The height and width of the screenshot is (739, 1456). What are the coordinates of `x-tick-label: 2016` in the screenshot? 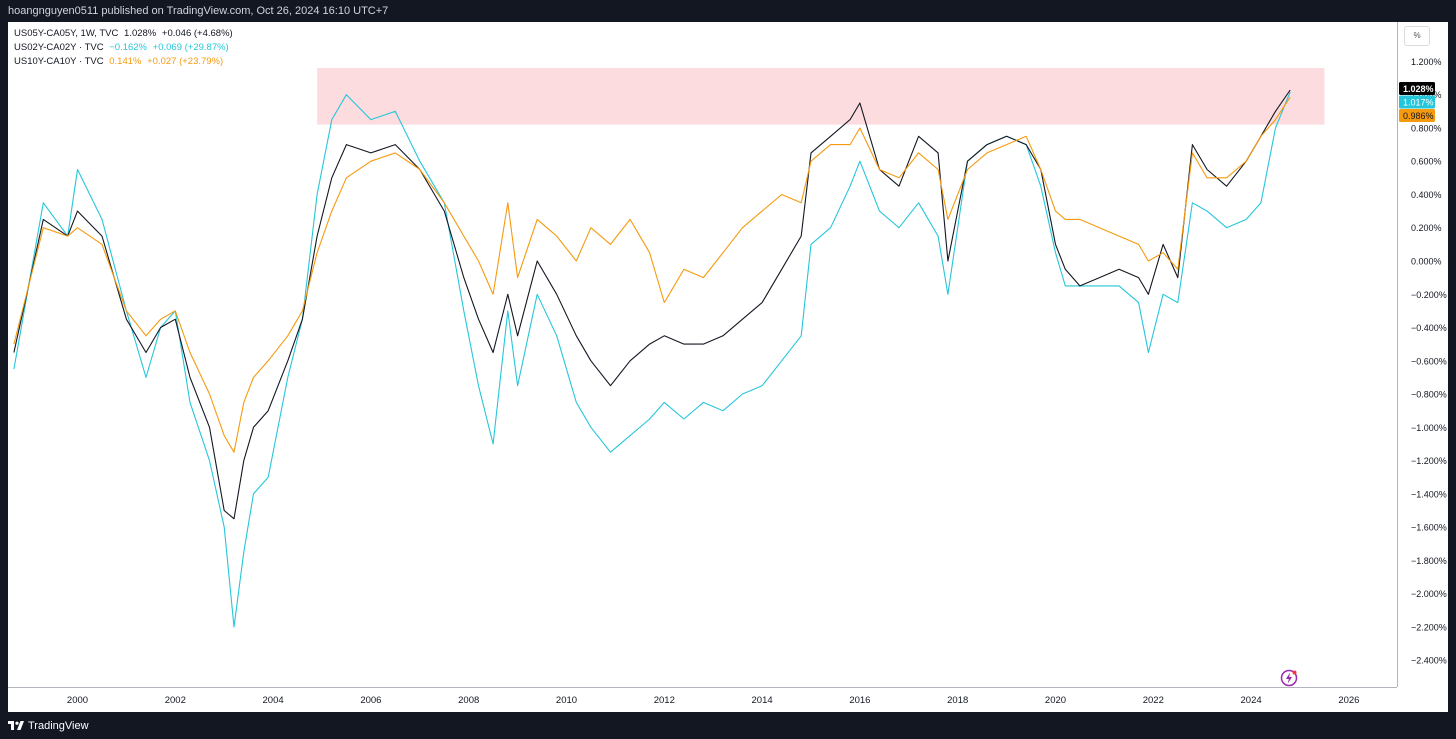 It's located at (859, 700).